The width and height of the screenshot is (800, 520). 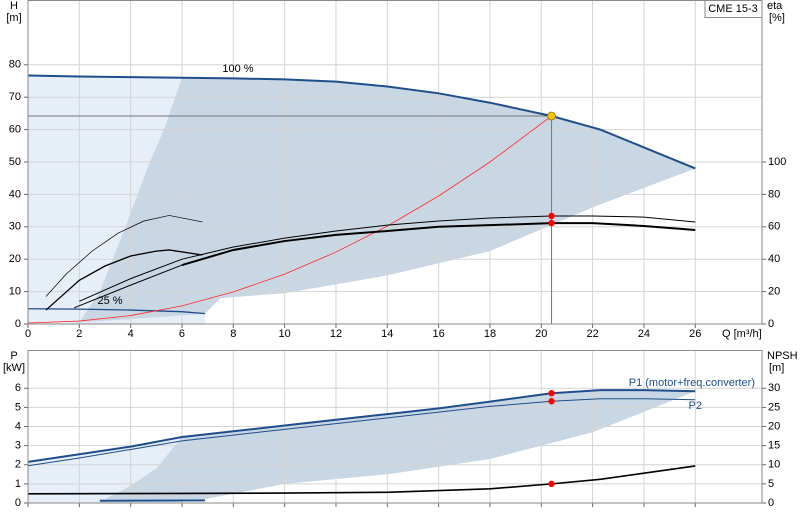 What do you see at coordinates (18, 407) in the screenshot?
I see `y-tick-label: 5` at bounding box center [18, 407].